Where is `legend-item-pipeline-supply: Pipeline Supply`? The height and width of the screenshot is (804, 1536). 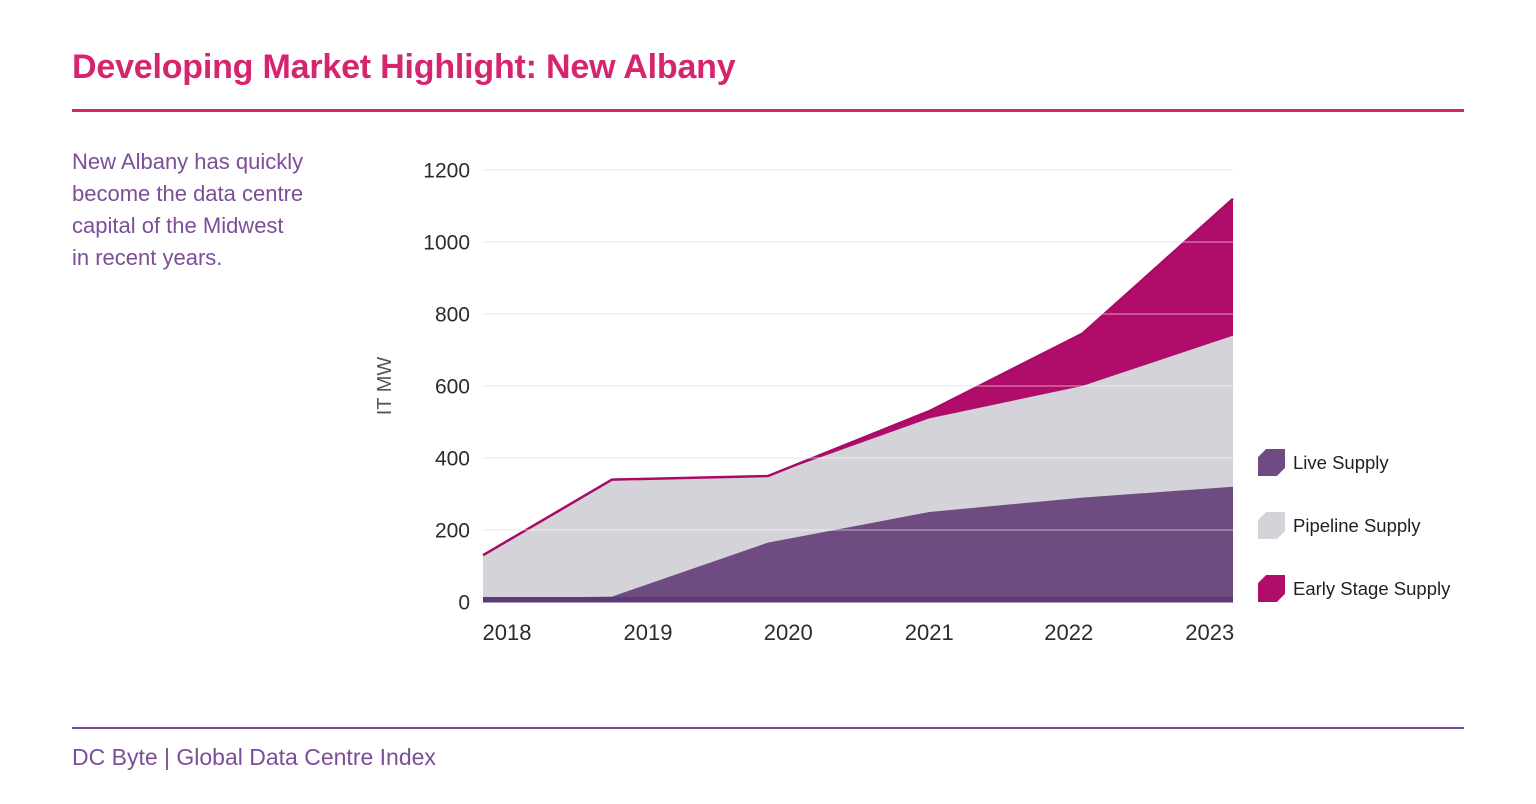 legend-item-pipeline-supply: Pipeline Supply is located at coordinates (1354, 525).